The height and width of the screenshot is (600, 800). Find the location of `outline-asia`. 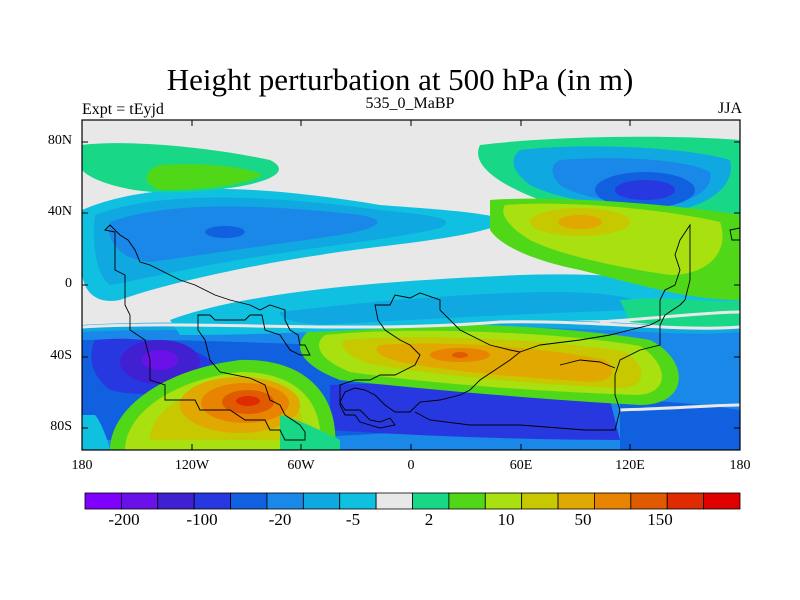

outline-asia is located at coordinates (552, 327).